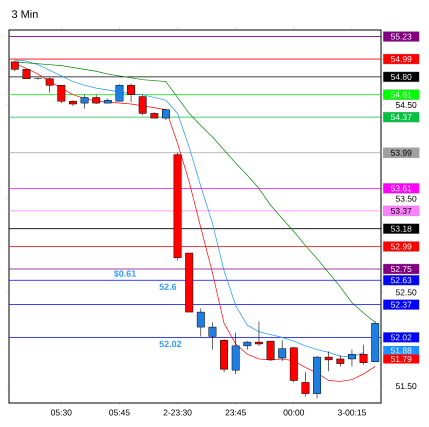  What do you see at coordinates (406, 199) in the screenshot?
I see `y-tick-label: 53.50` at bounding box center [406, 199].